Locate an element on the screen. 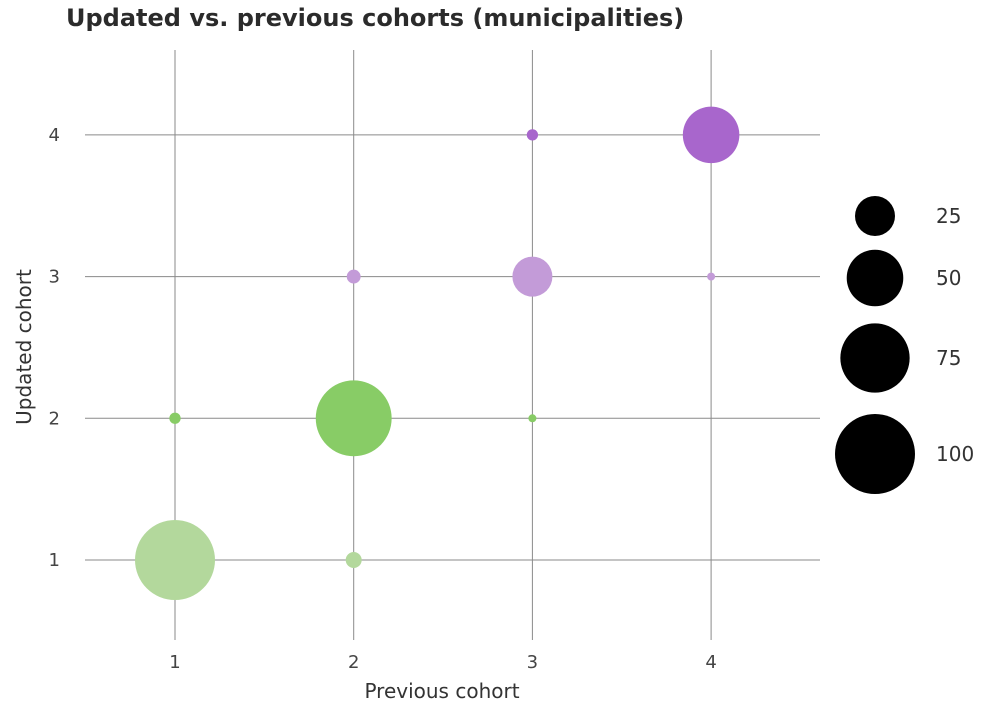 The image size is (982, 706). y-axis-title: Updated cohort is located at coordinates (24, 347).